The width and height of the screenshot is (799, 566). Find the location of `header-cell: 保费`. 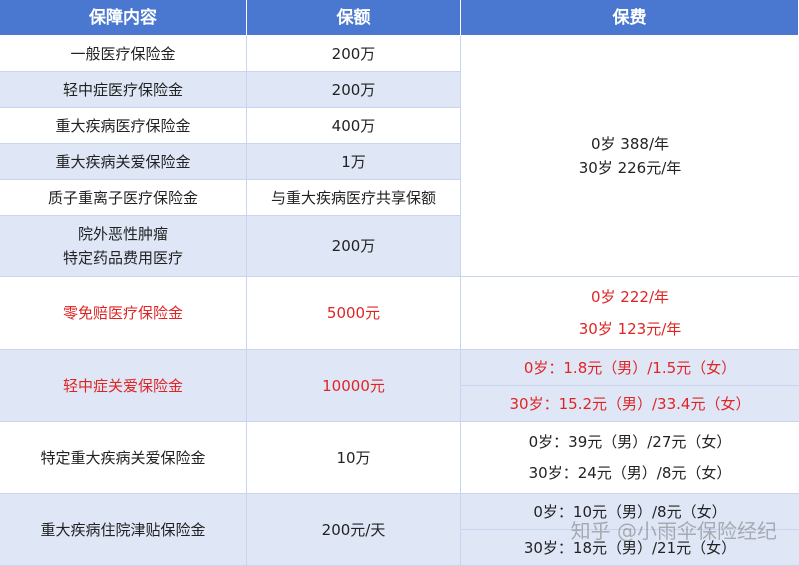

header-cell: 保费 is located at coordinates (630, 18).